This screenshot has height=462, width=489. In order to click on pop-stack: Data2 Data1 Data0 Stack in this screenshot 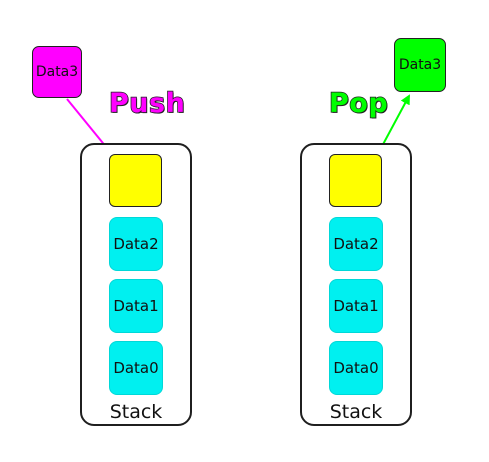, I will do `click(356, 284)`.